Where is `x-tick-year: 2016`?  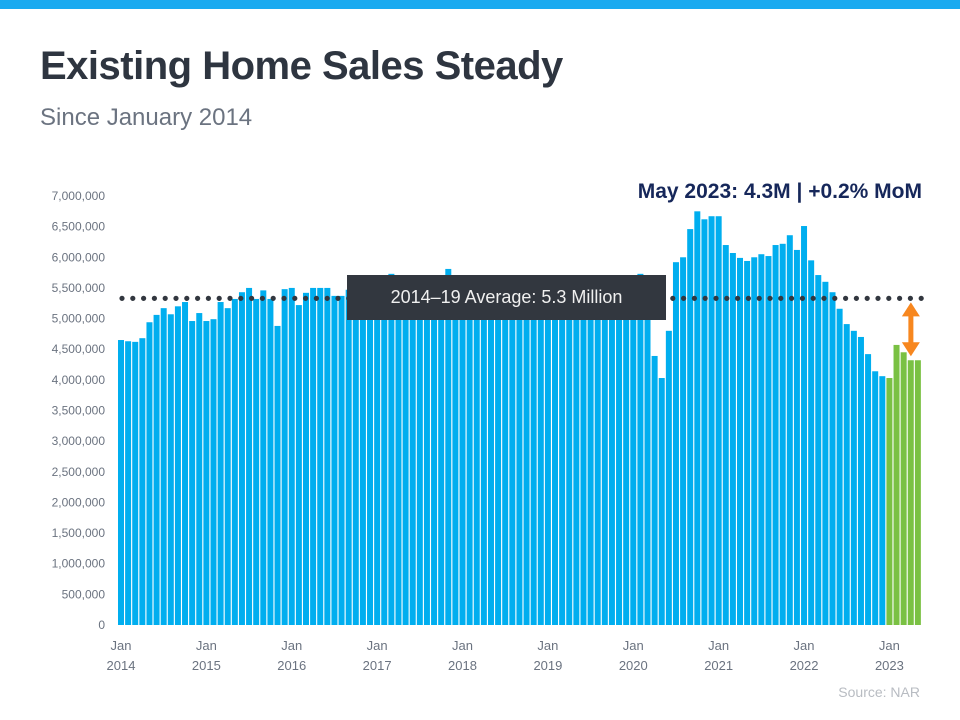
x-tick-year: 2016 is located at coordinates (291, 665).